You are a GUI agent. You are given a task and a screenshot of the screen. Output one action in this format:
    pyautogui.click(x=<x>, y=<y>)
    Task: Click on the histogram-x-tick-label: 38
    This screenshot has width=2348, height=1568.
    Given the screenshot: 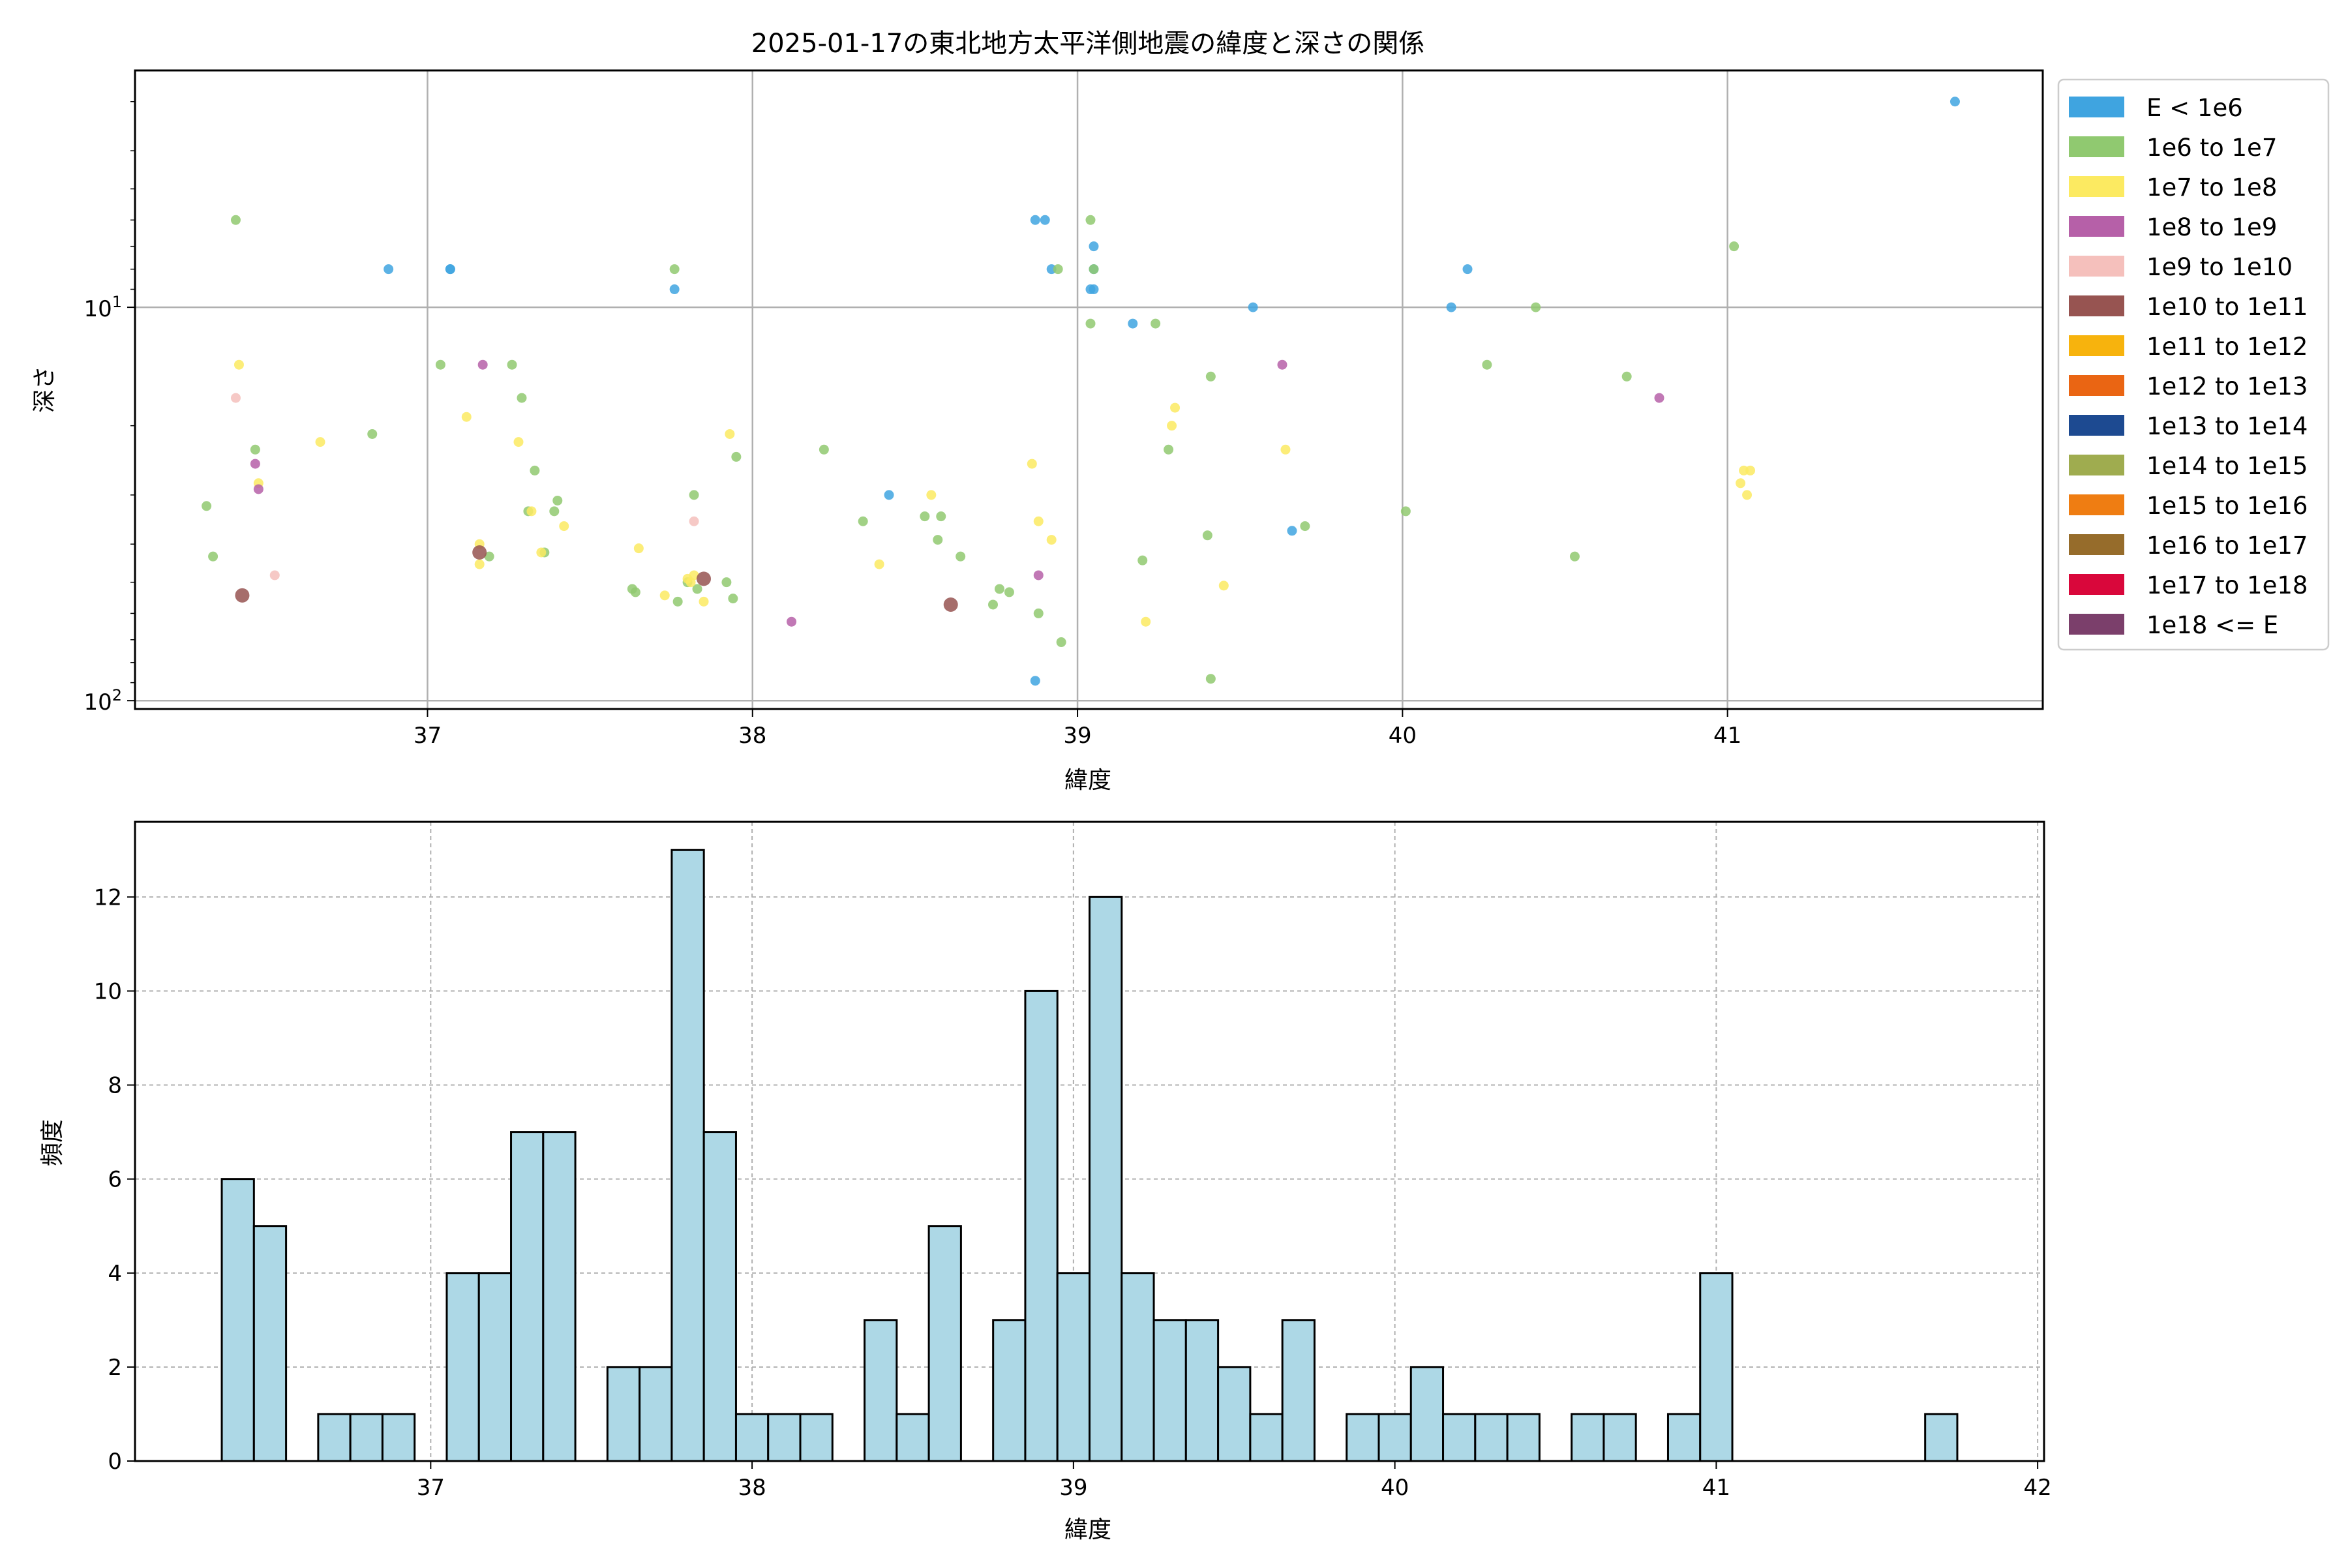 What is the action you would take?
    pyautogui.click(x=752, y=1488)
    